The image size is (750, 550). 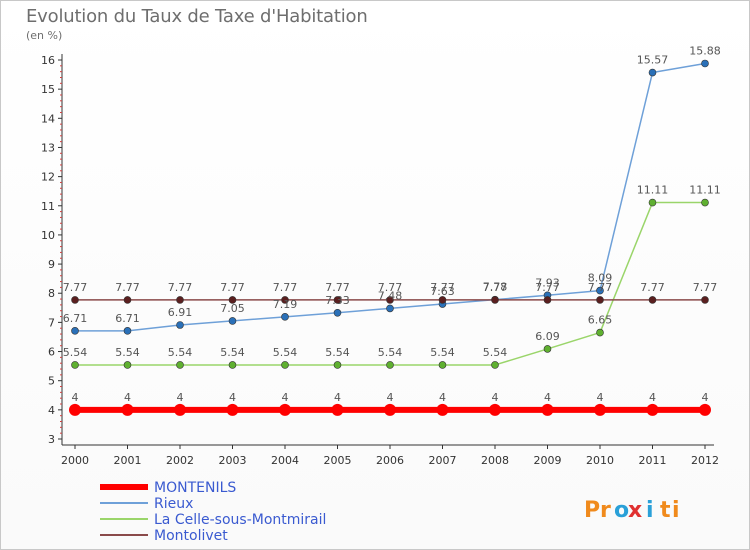 What do you see at coordinates (128, 460) in the screenshot?
I see `x-tick-label: 2001` at bounding box center [128, 460].